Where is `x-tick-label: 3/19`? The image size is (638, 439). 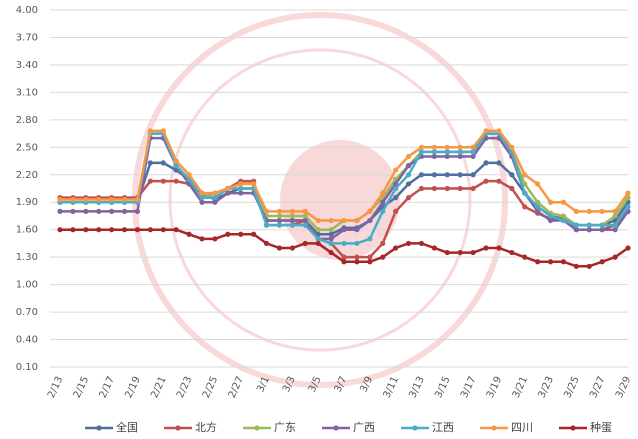 x-tick-label: 3/19 is located at coordinates (494, 387).